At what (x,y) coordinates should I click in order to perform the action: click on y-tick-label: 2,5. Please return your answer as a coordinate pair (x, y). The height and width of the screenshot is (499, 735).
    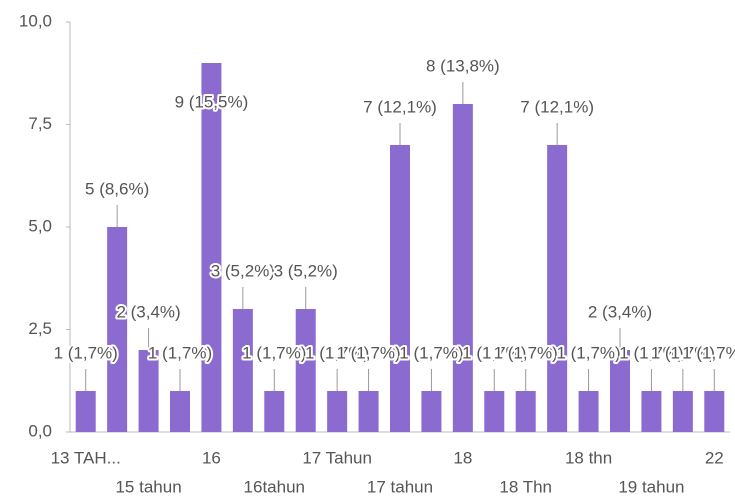
    Looking at the image, I should click on (40, 328).